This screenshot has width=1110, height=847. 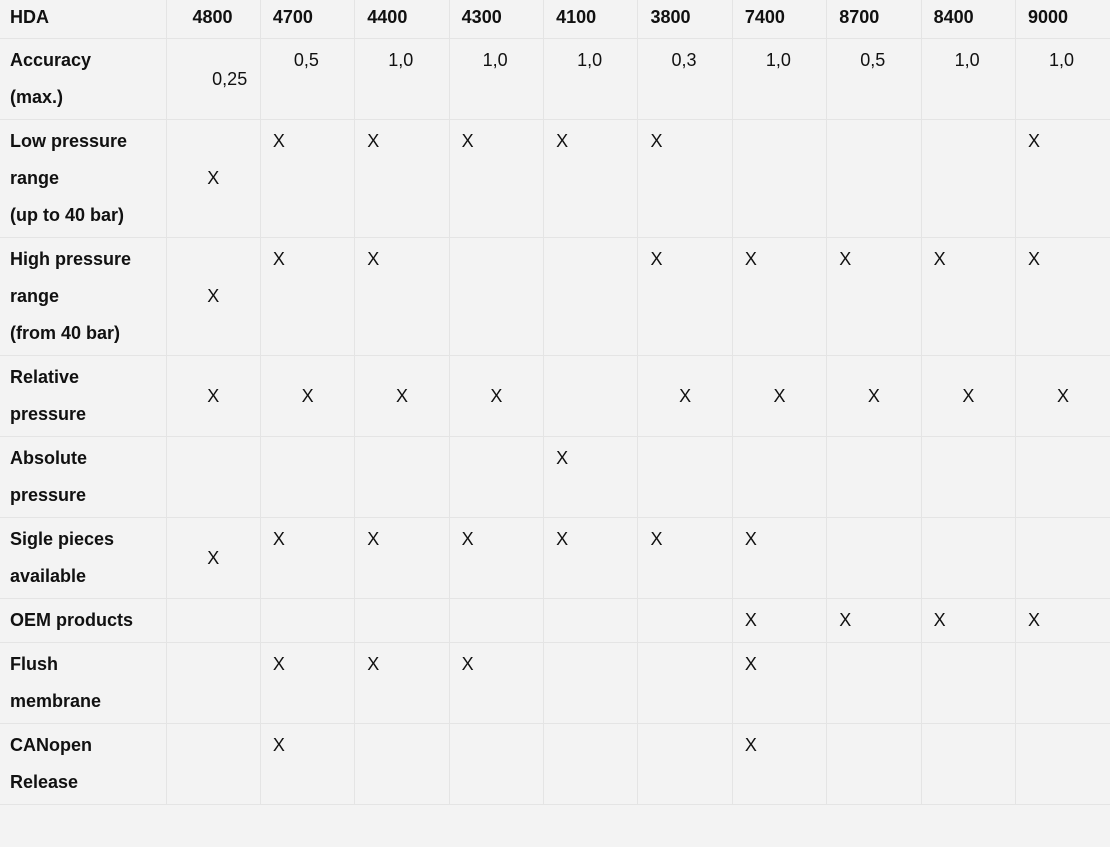 I want to click on table-row: High pressure range (from 40 bar) X X X X X X X X, so click(x=555, y=296).